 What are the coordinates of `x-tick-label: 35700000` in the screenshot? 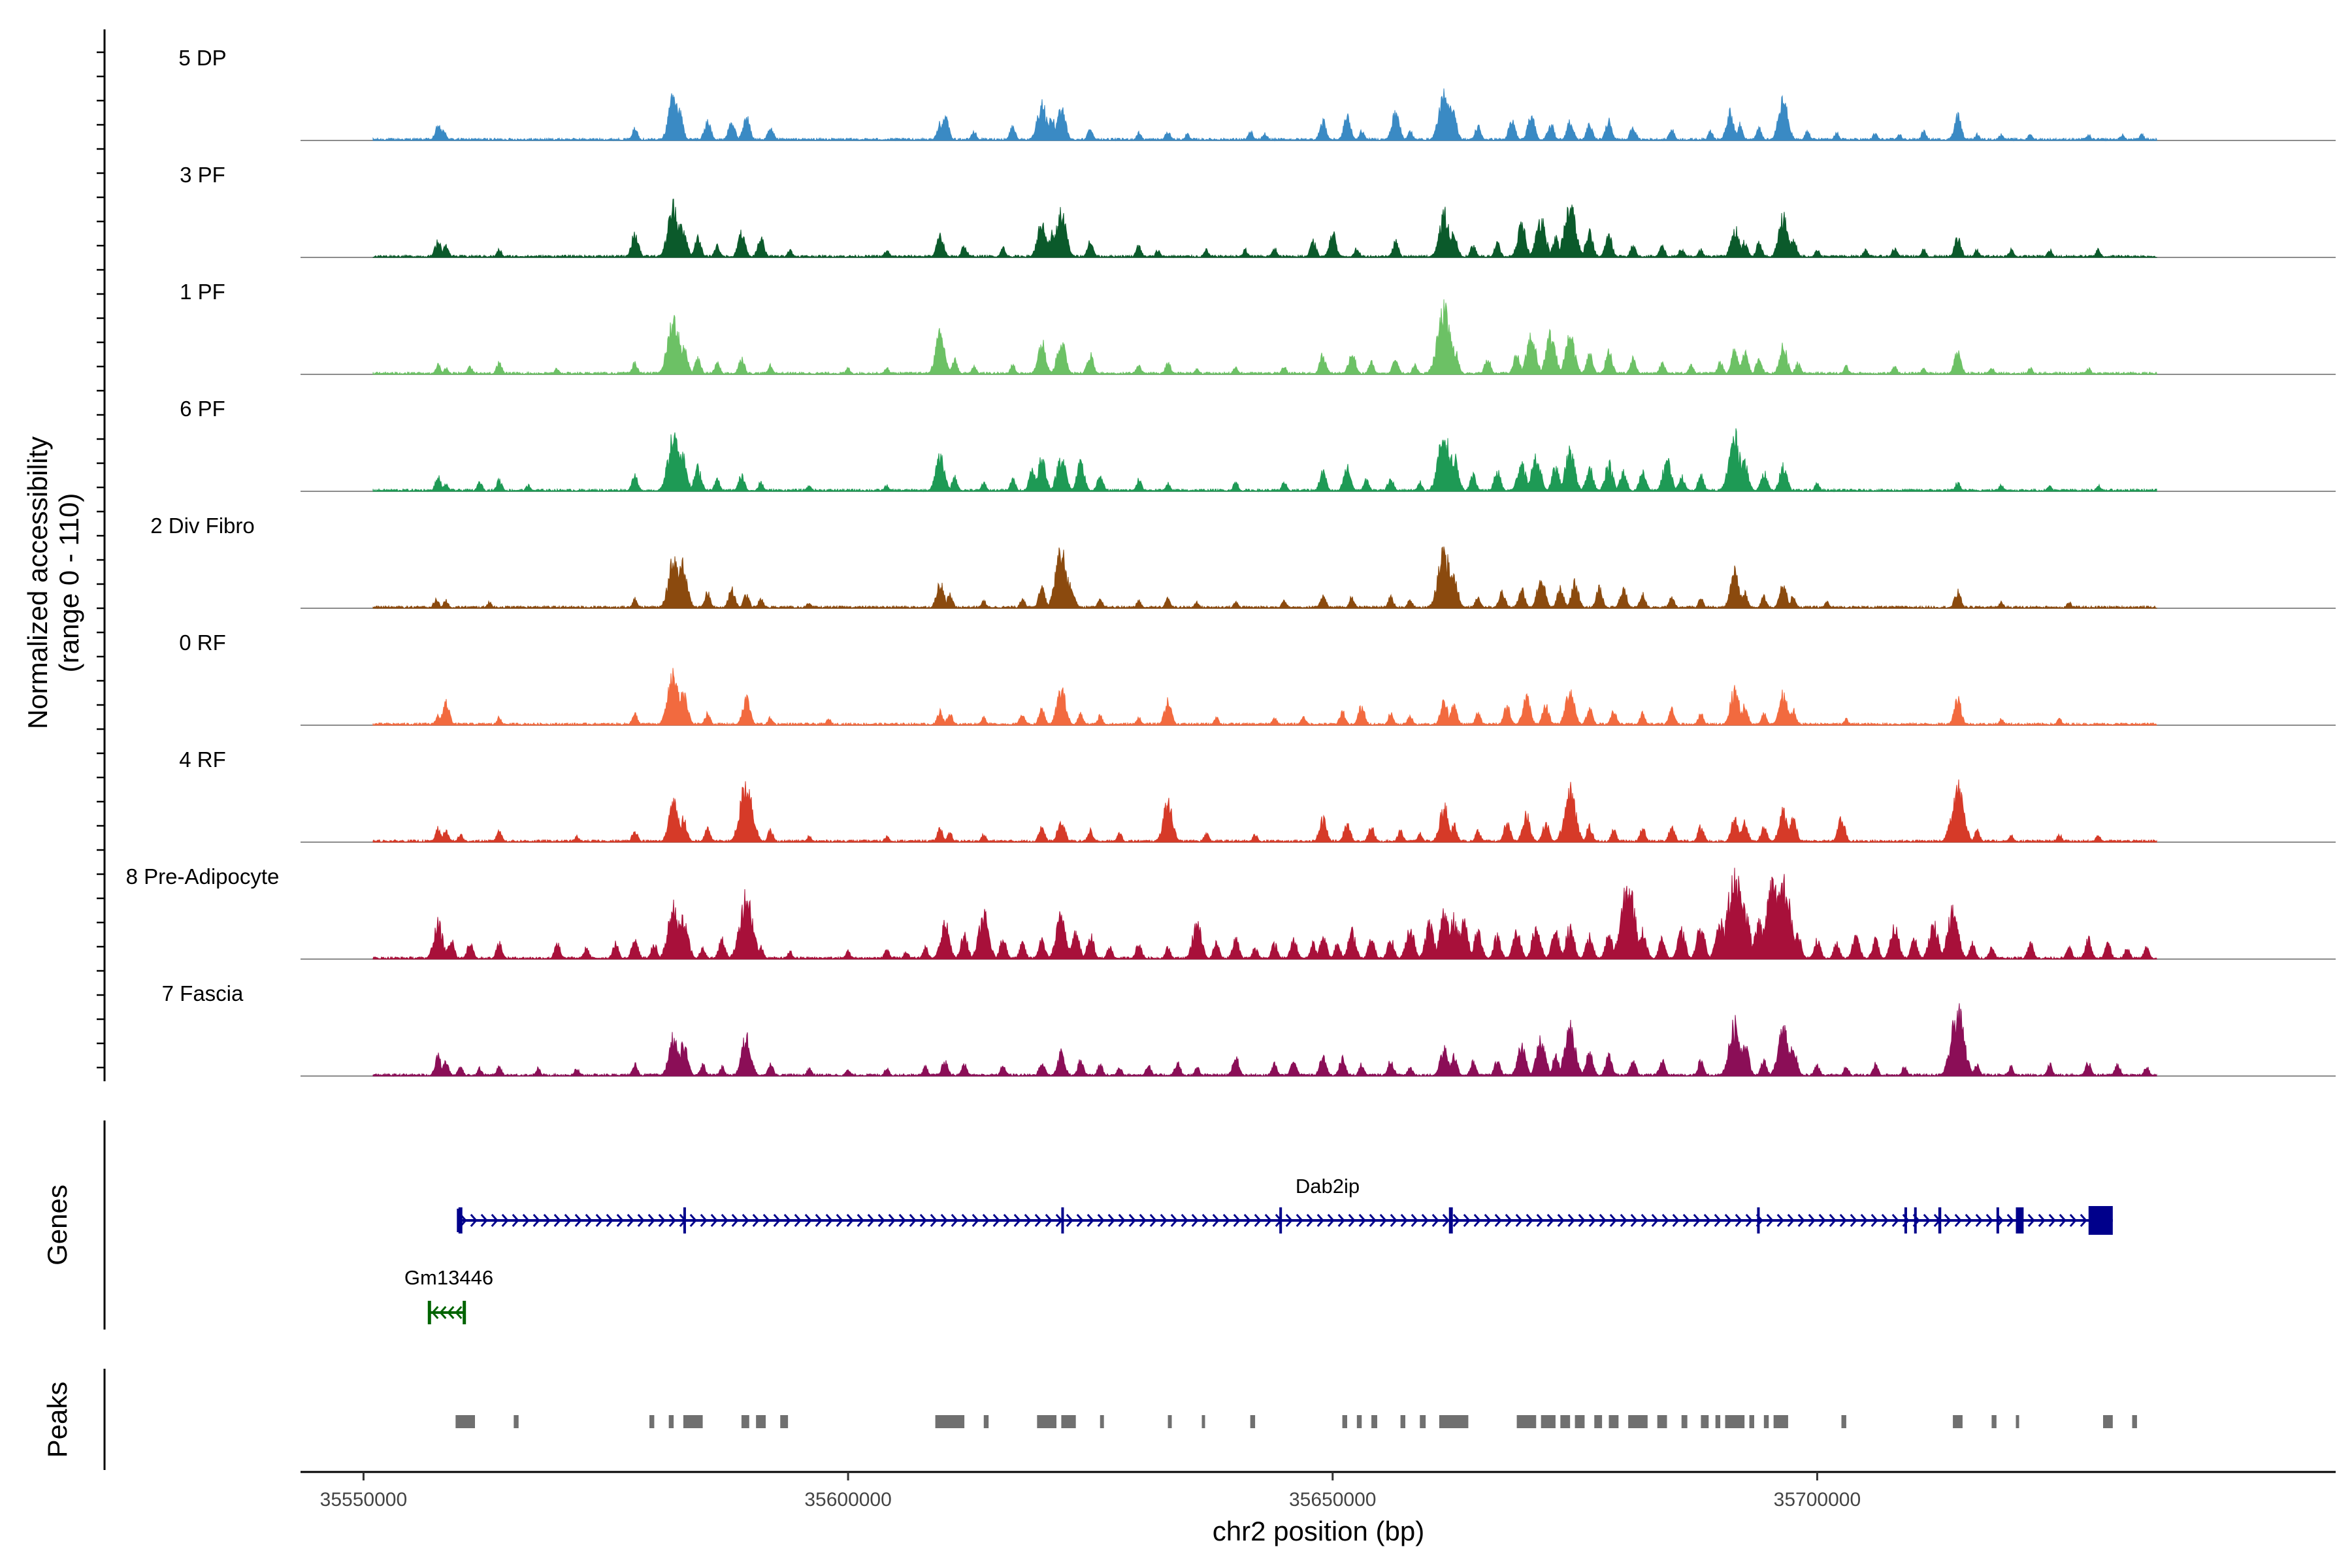 It's located at (1817, 1500).